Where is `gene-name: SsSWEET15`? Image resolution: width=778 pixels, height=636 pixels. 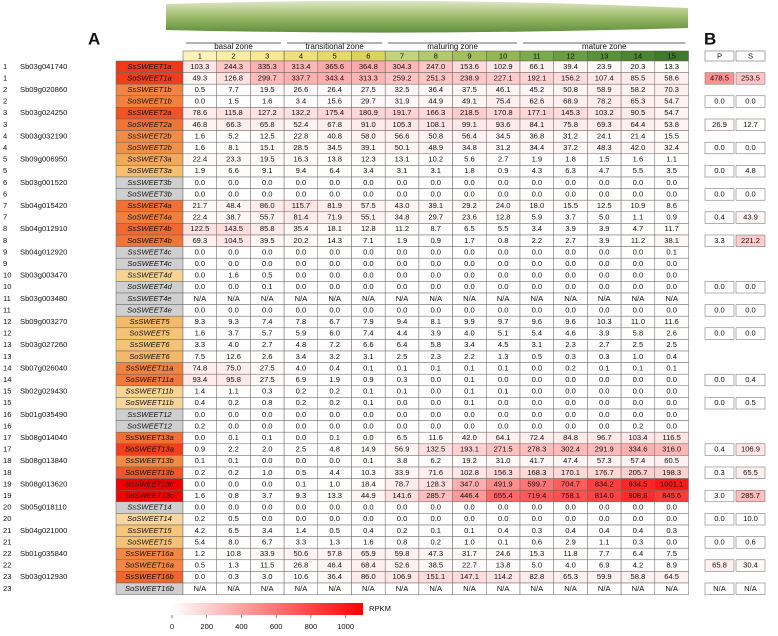
gene-name: SsSWEET15 is located at coordinates (149, 530).